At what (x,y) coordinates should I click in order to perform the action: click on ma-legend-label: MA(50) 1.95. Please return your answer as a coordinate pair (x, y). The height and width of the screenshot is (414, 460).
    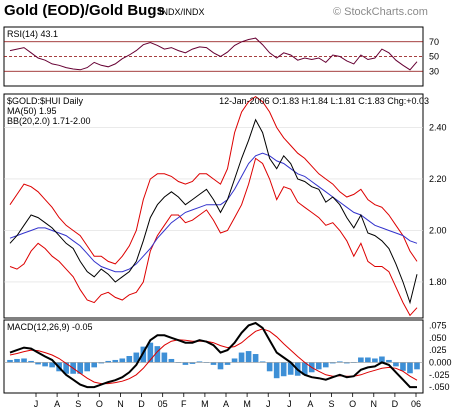
    Looking at the image, I should click on (32, 111).